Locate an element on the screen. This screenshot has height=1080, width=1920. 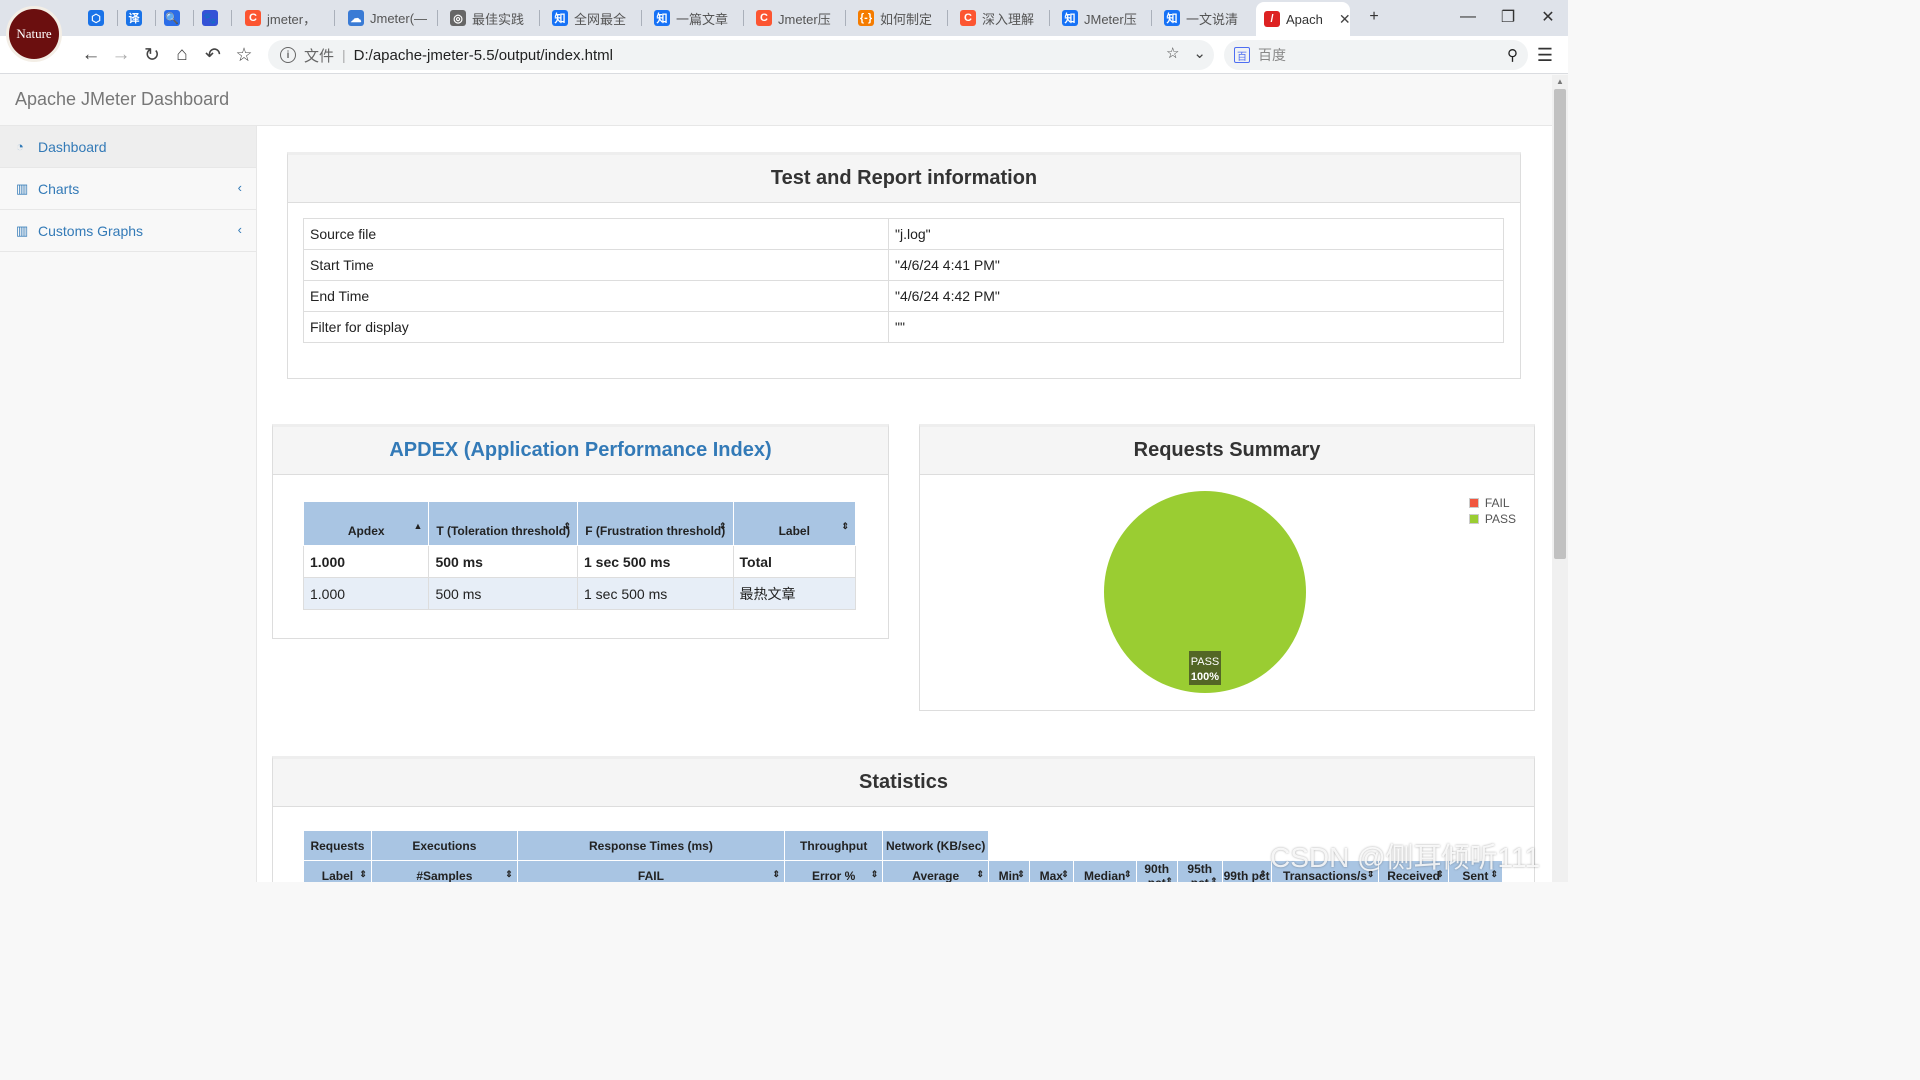
scroll-up-icon: ▲ is located at coordinates (1560, 81).